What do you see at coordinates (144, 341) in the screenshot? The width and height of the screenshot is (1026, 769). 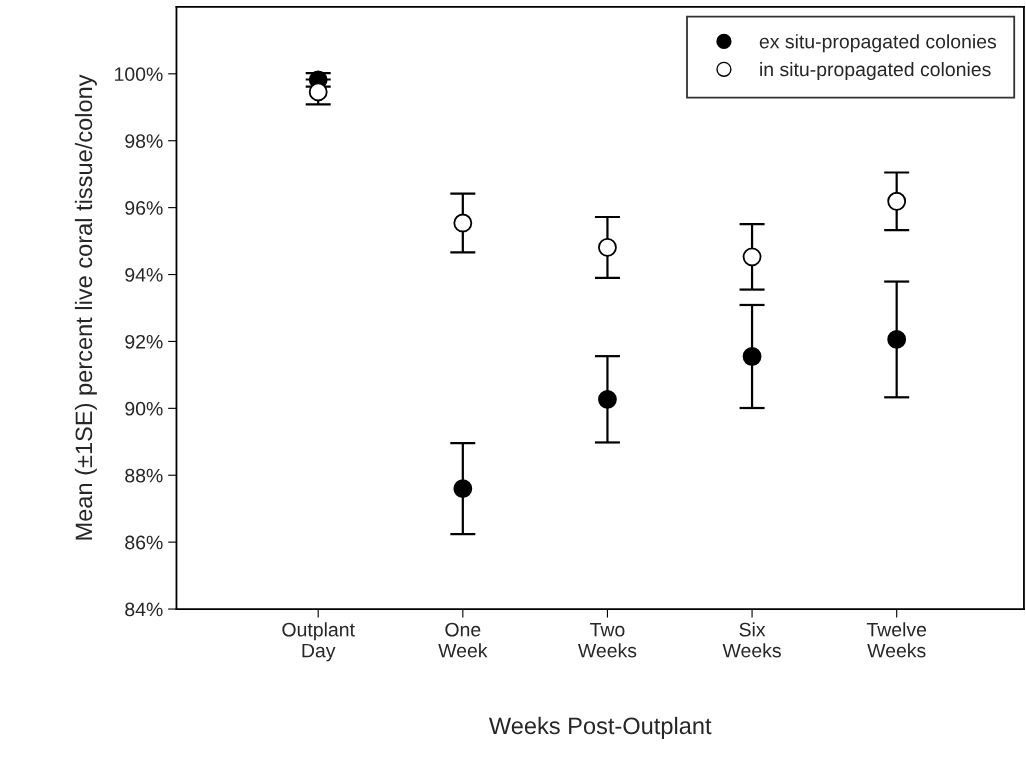 I see `y-tick-label: 92%` at bounding box center [144, 341].